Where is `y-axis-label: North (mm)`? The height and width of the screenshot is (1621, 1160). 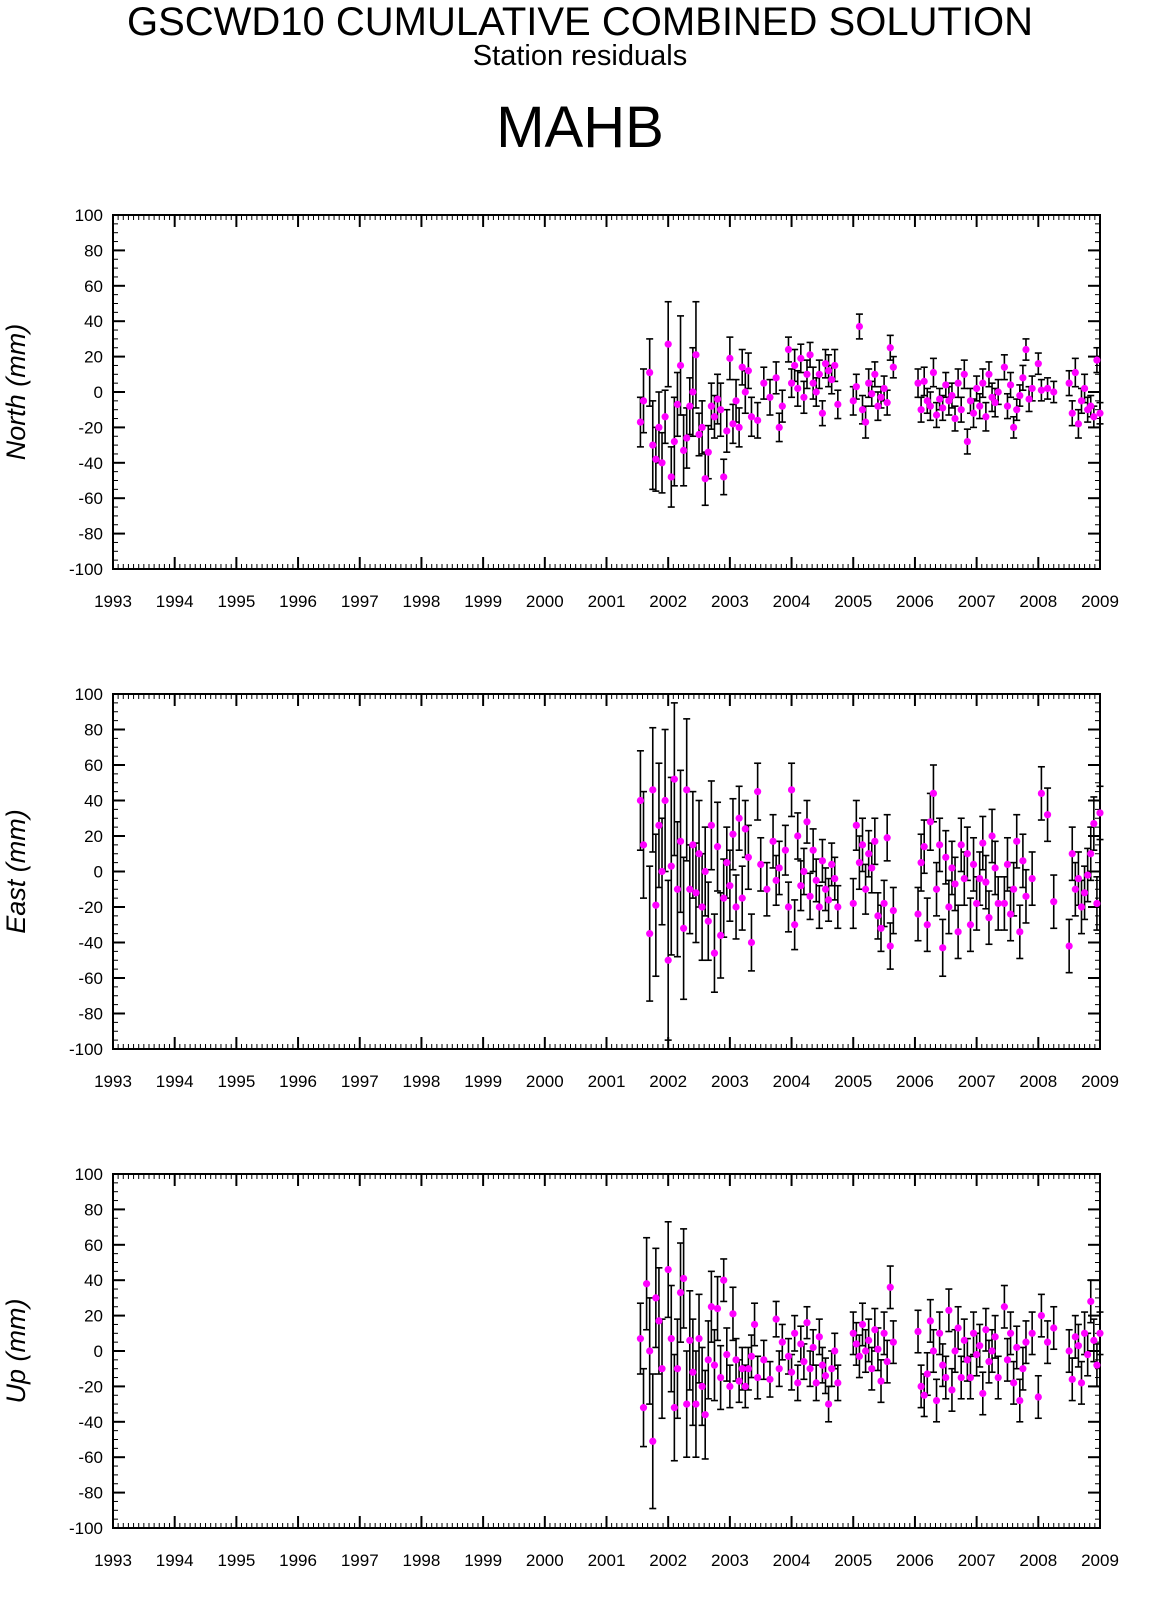
y-axis-label: North (mm) is located at coordinates (16, 392).